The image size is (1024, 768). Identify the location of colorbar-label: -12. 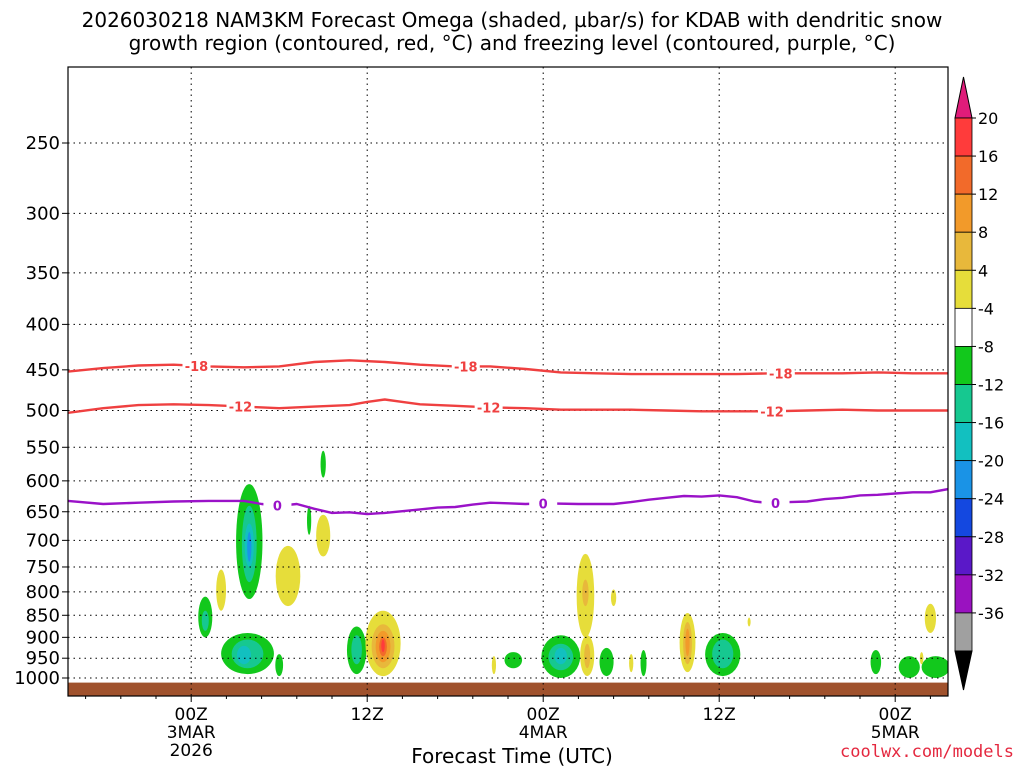
(991, 385).